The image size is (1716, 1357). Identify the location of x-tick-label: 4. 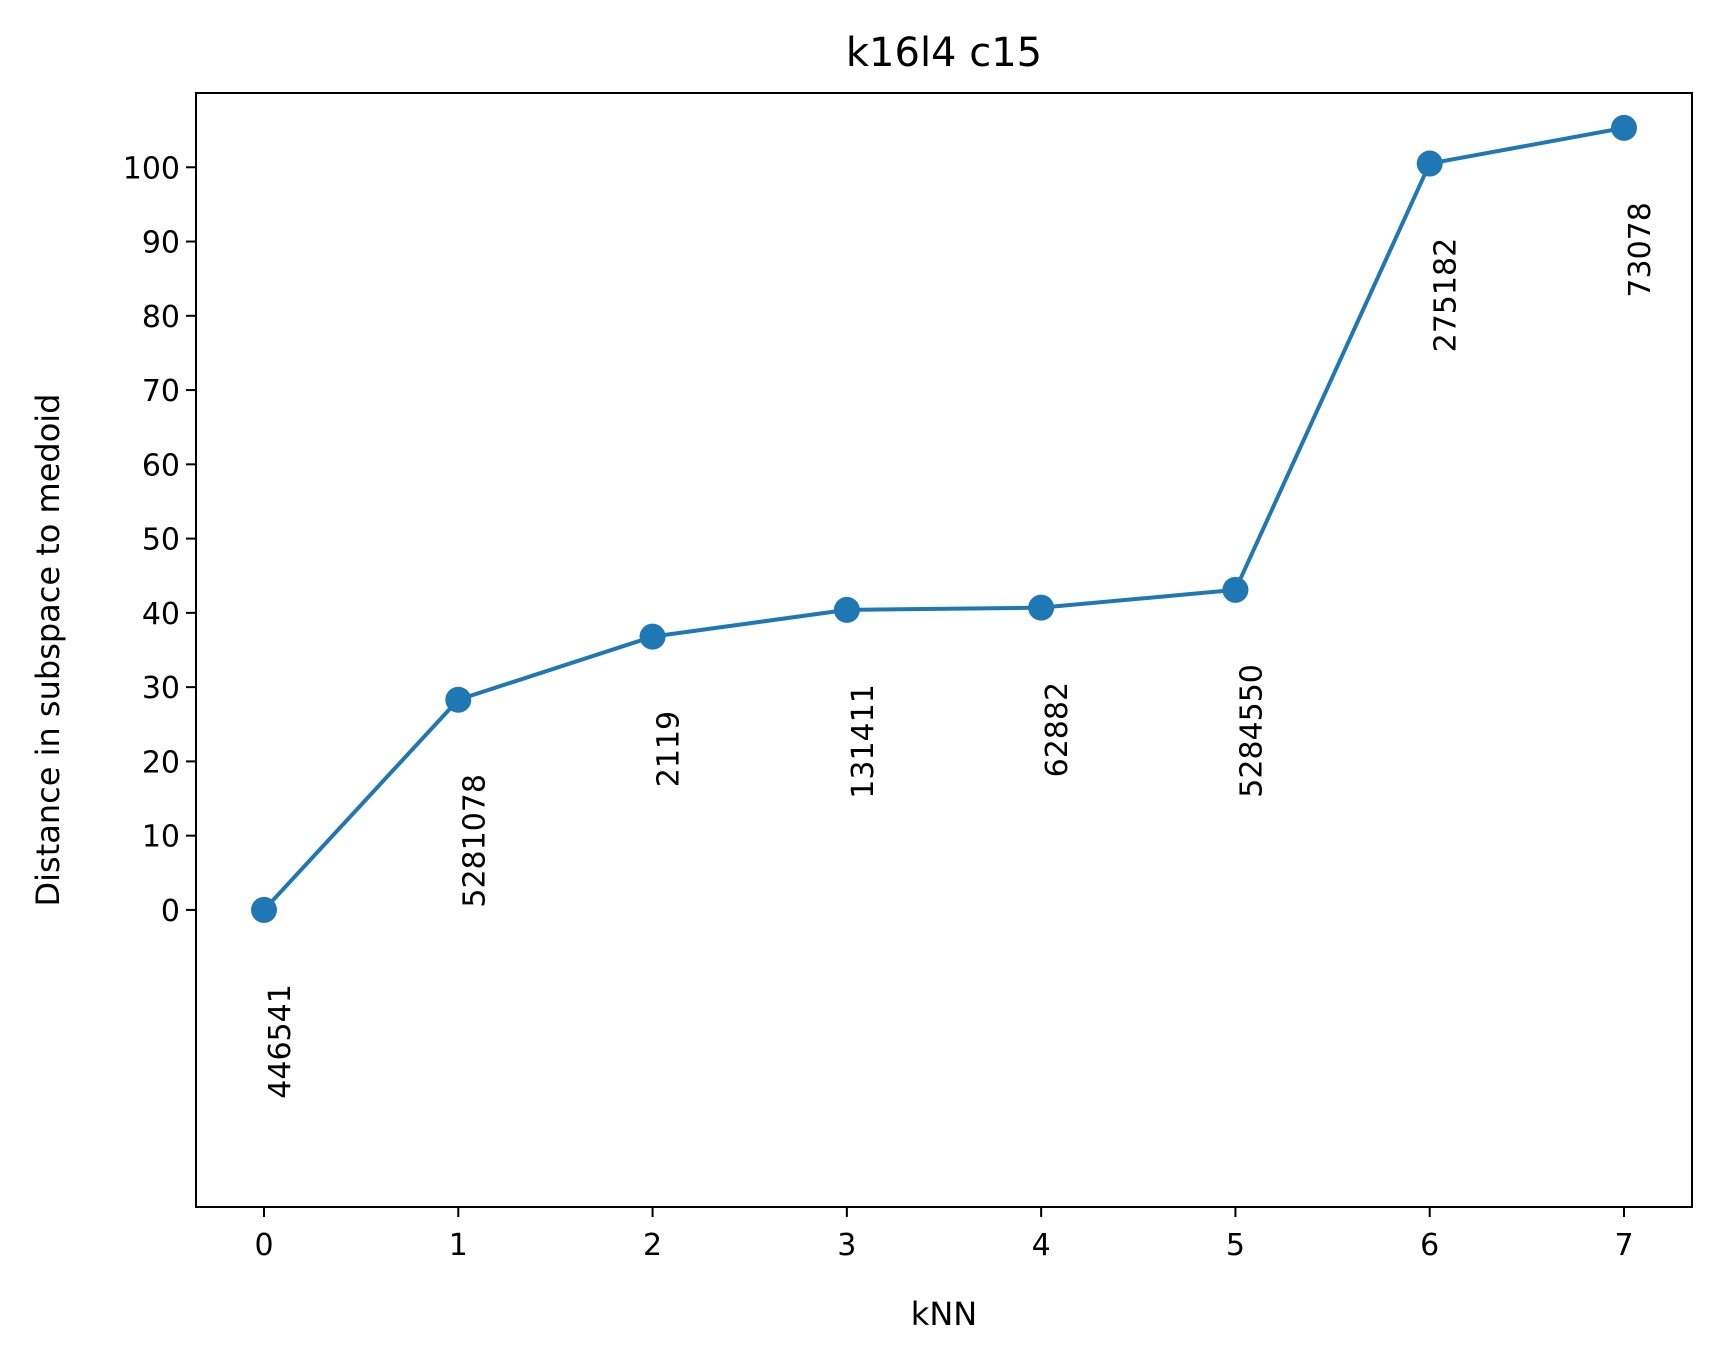
(1041, 1245).